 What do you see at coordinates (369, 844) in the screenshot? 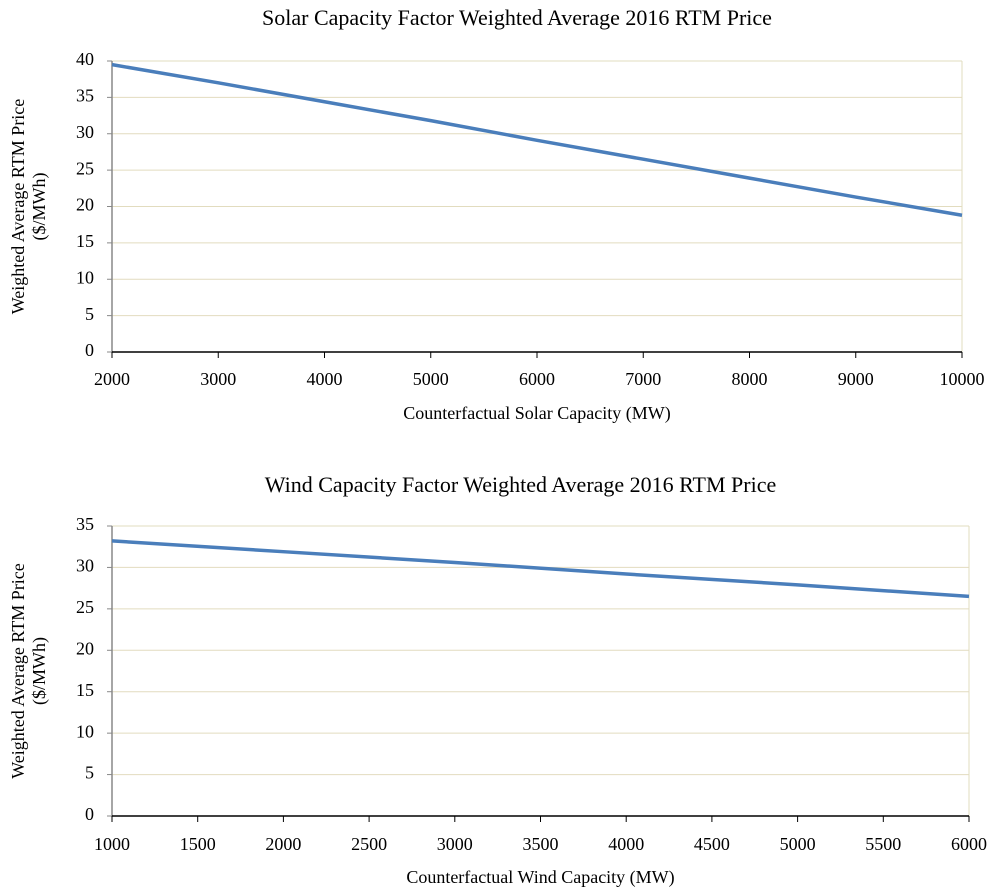
I see `x-tick-label: 2500` at bounding box center [369, 844].